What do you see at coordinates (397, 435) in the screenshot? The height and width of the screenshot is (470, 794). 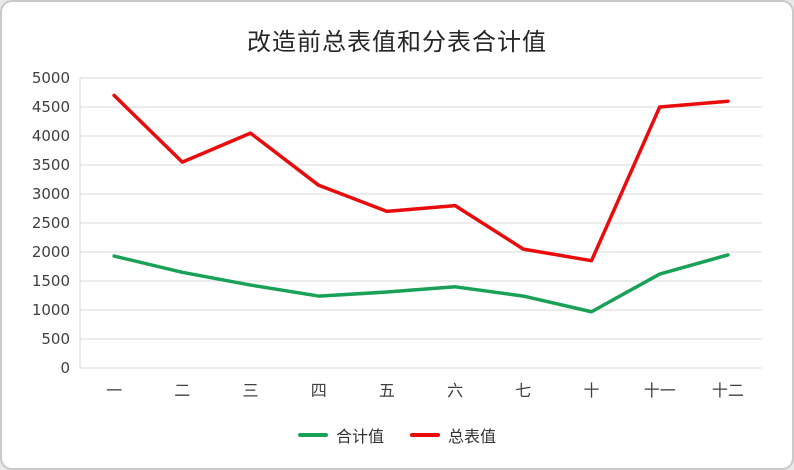 I see `chart-legend: 合计值 总表值` at bounding box center [397, 435].